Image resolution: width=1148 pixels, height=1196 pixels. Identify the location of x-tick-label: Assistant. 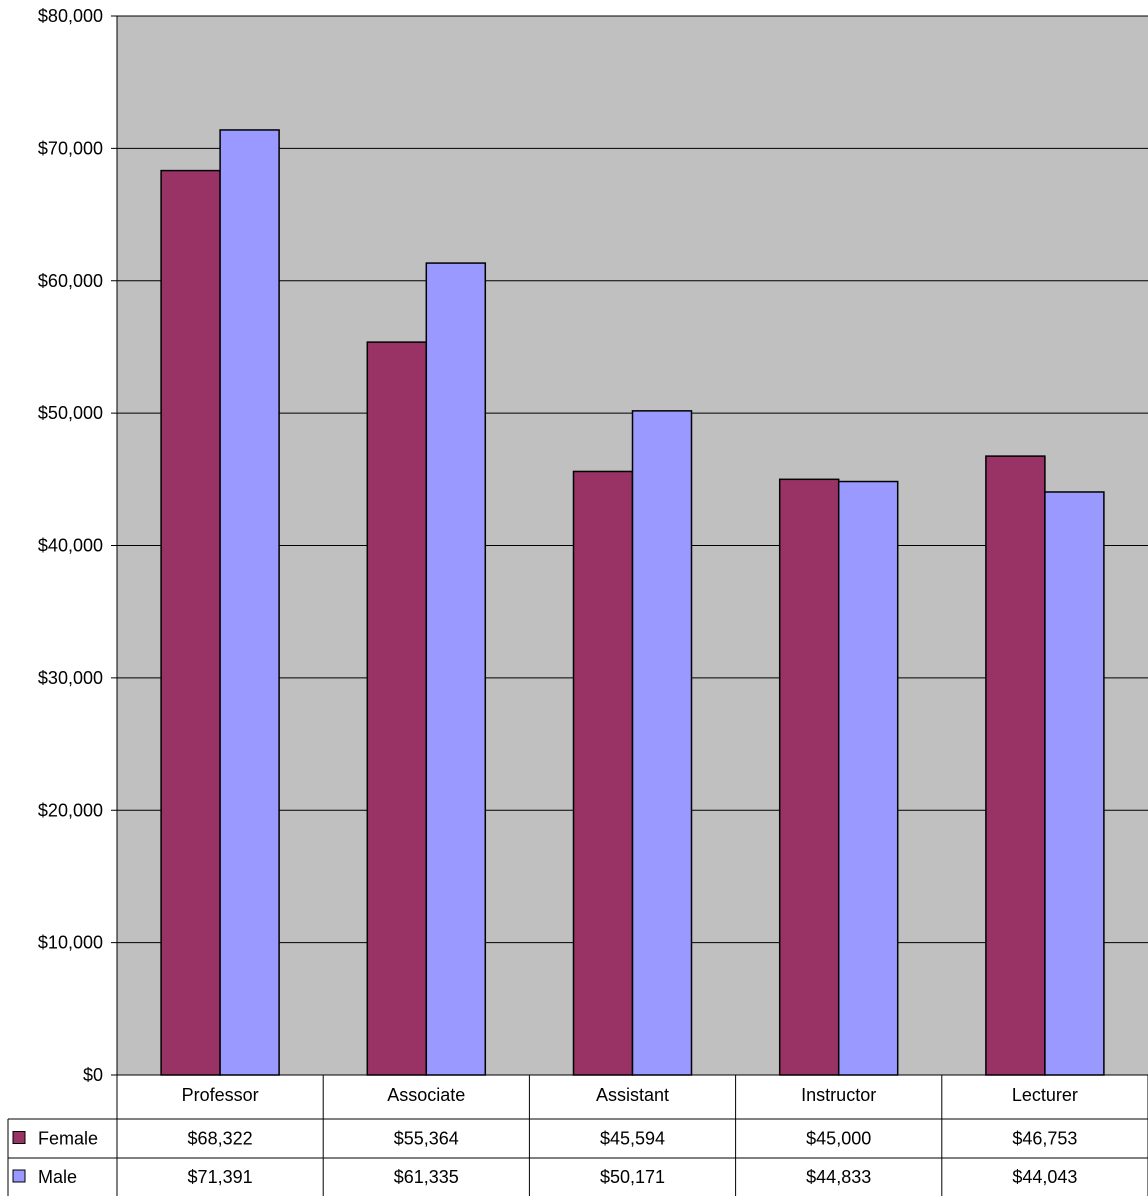
(632, 1095).